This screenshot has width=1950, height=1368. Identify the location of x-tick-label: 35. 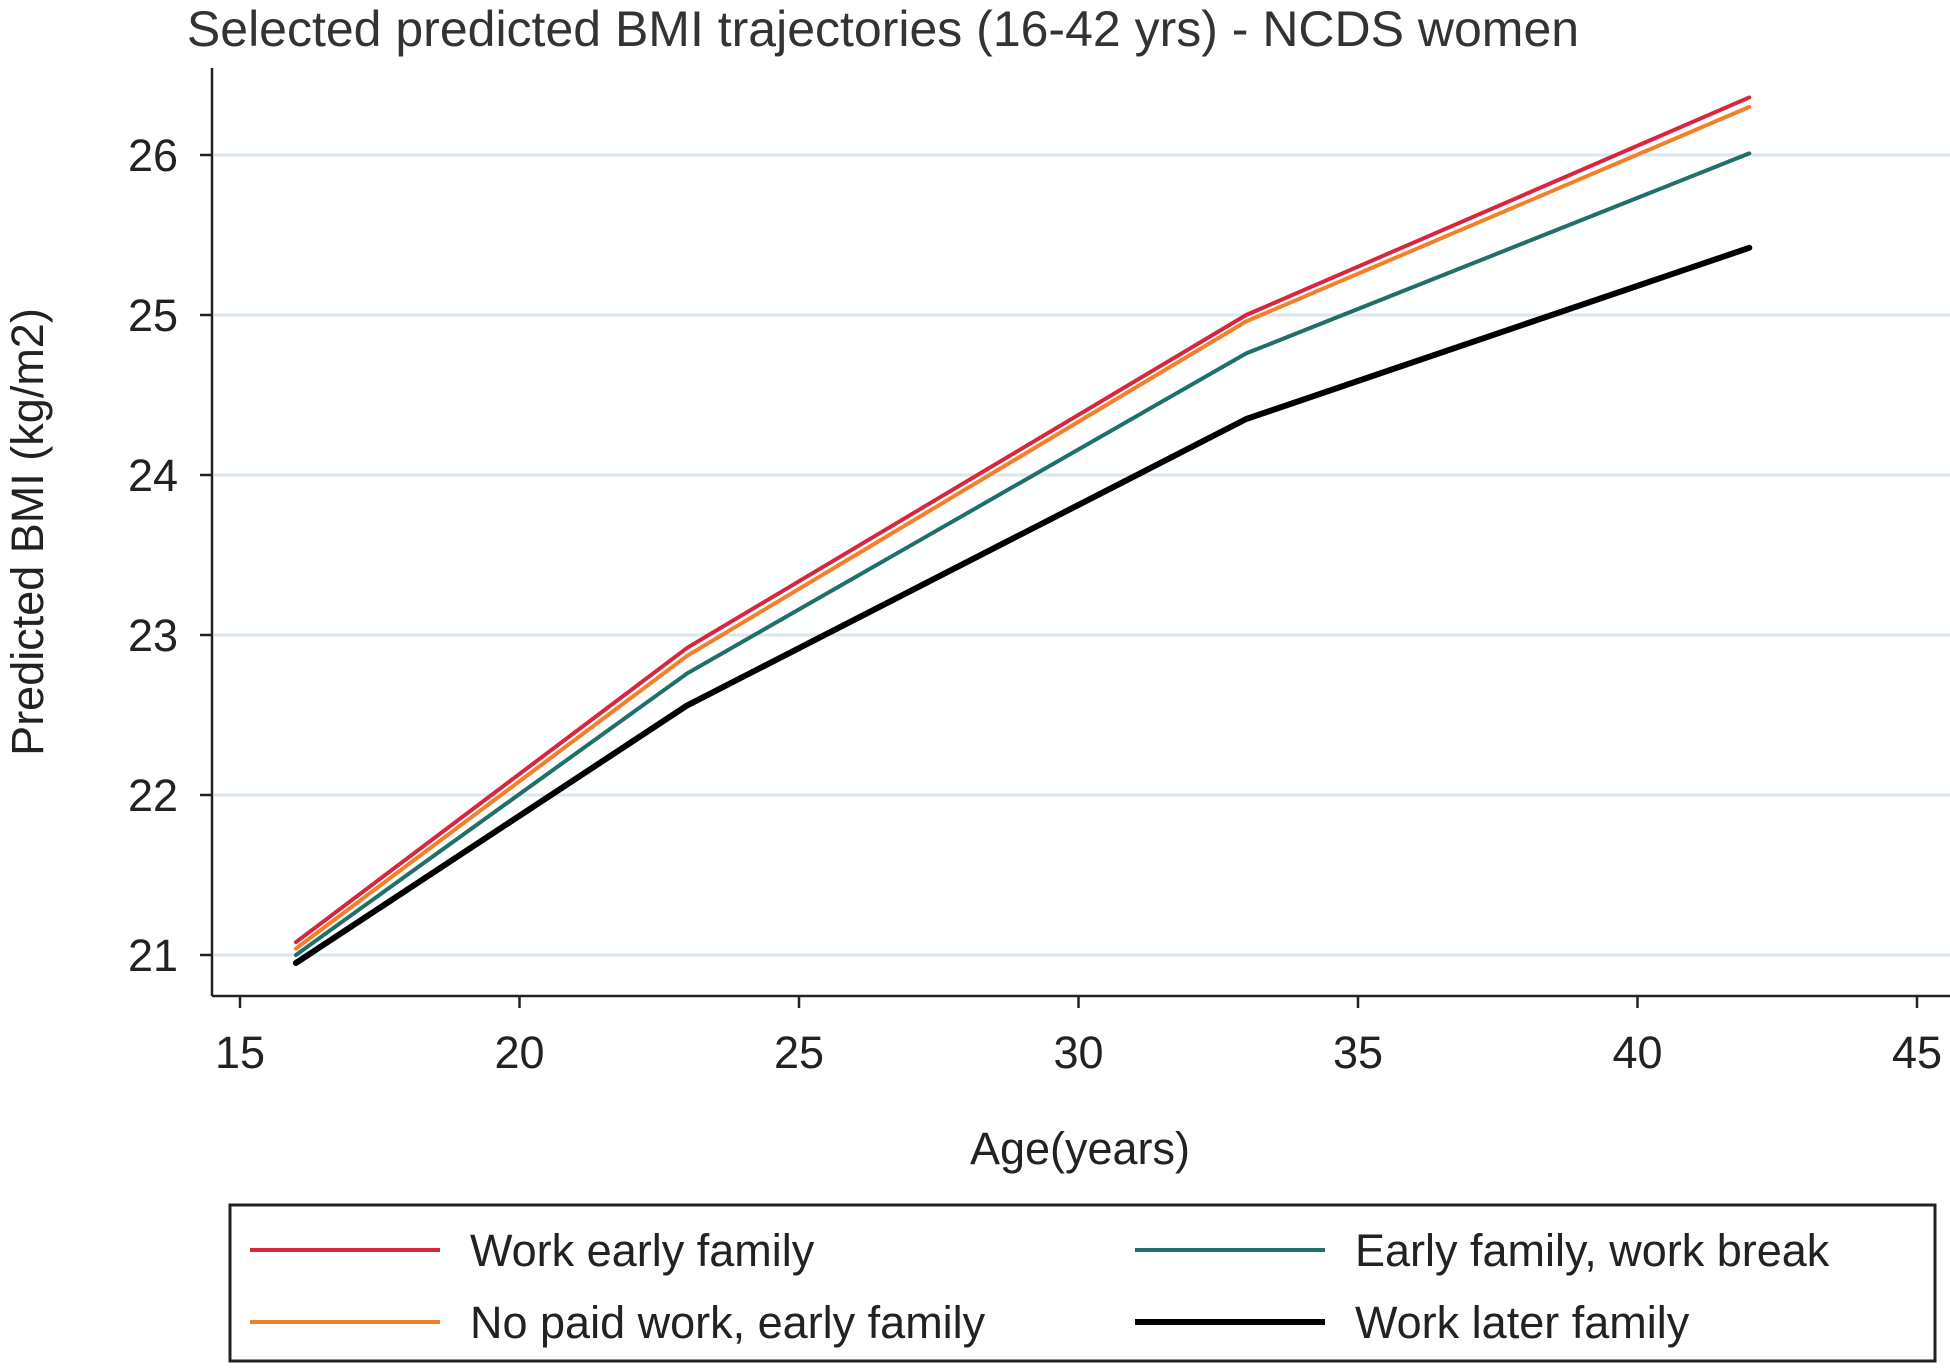
(1358, 1052).